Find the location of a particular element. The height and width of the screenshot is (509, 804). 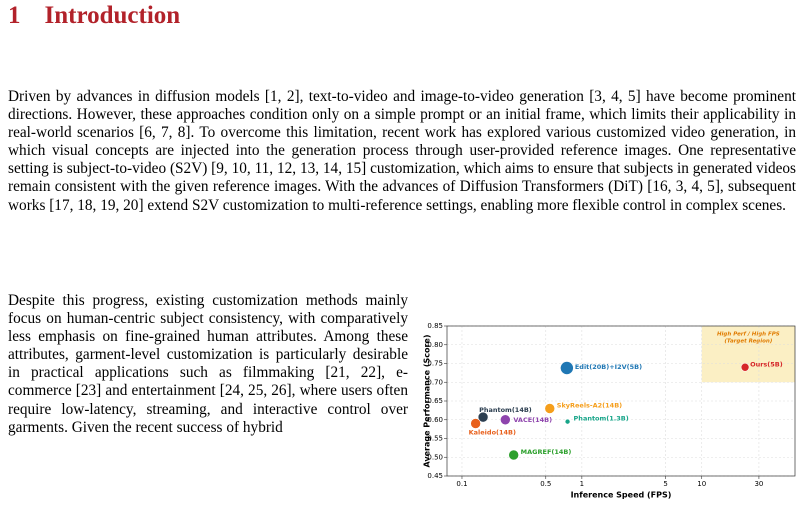

point-label: Ours(5B) is located at coordinates (766, 364).